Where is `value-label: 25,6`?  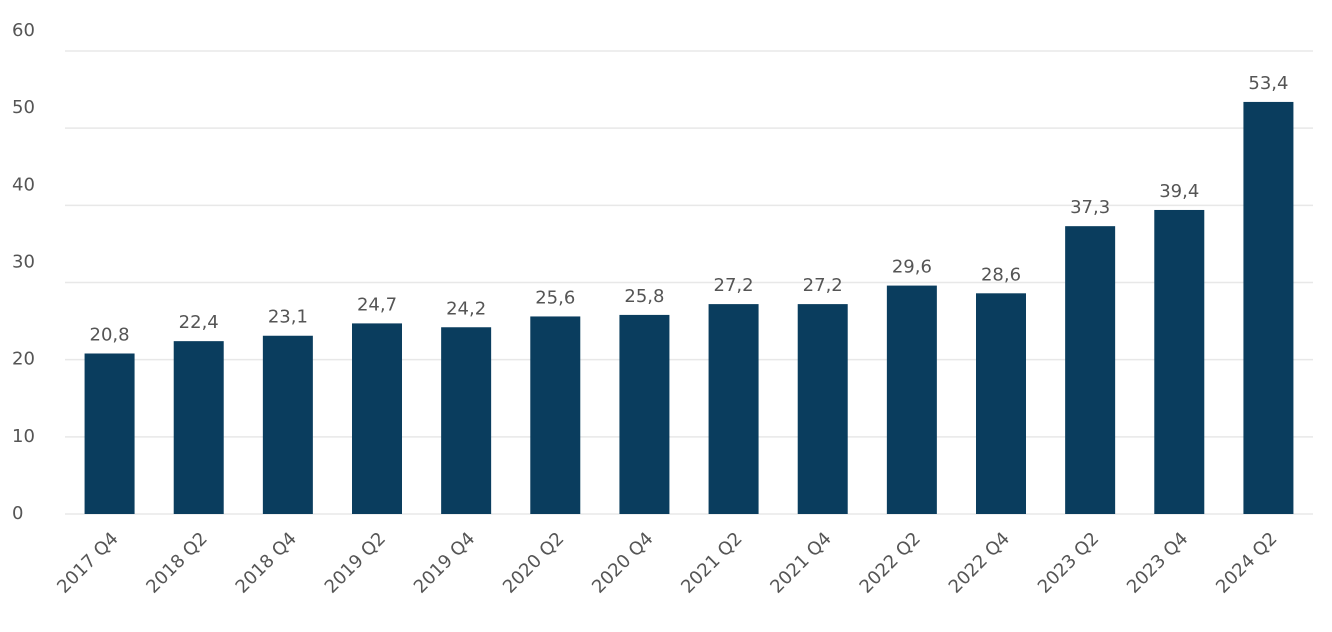
value-label: 25,6 is located at coordinates (555, 297).